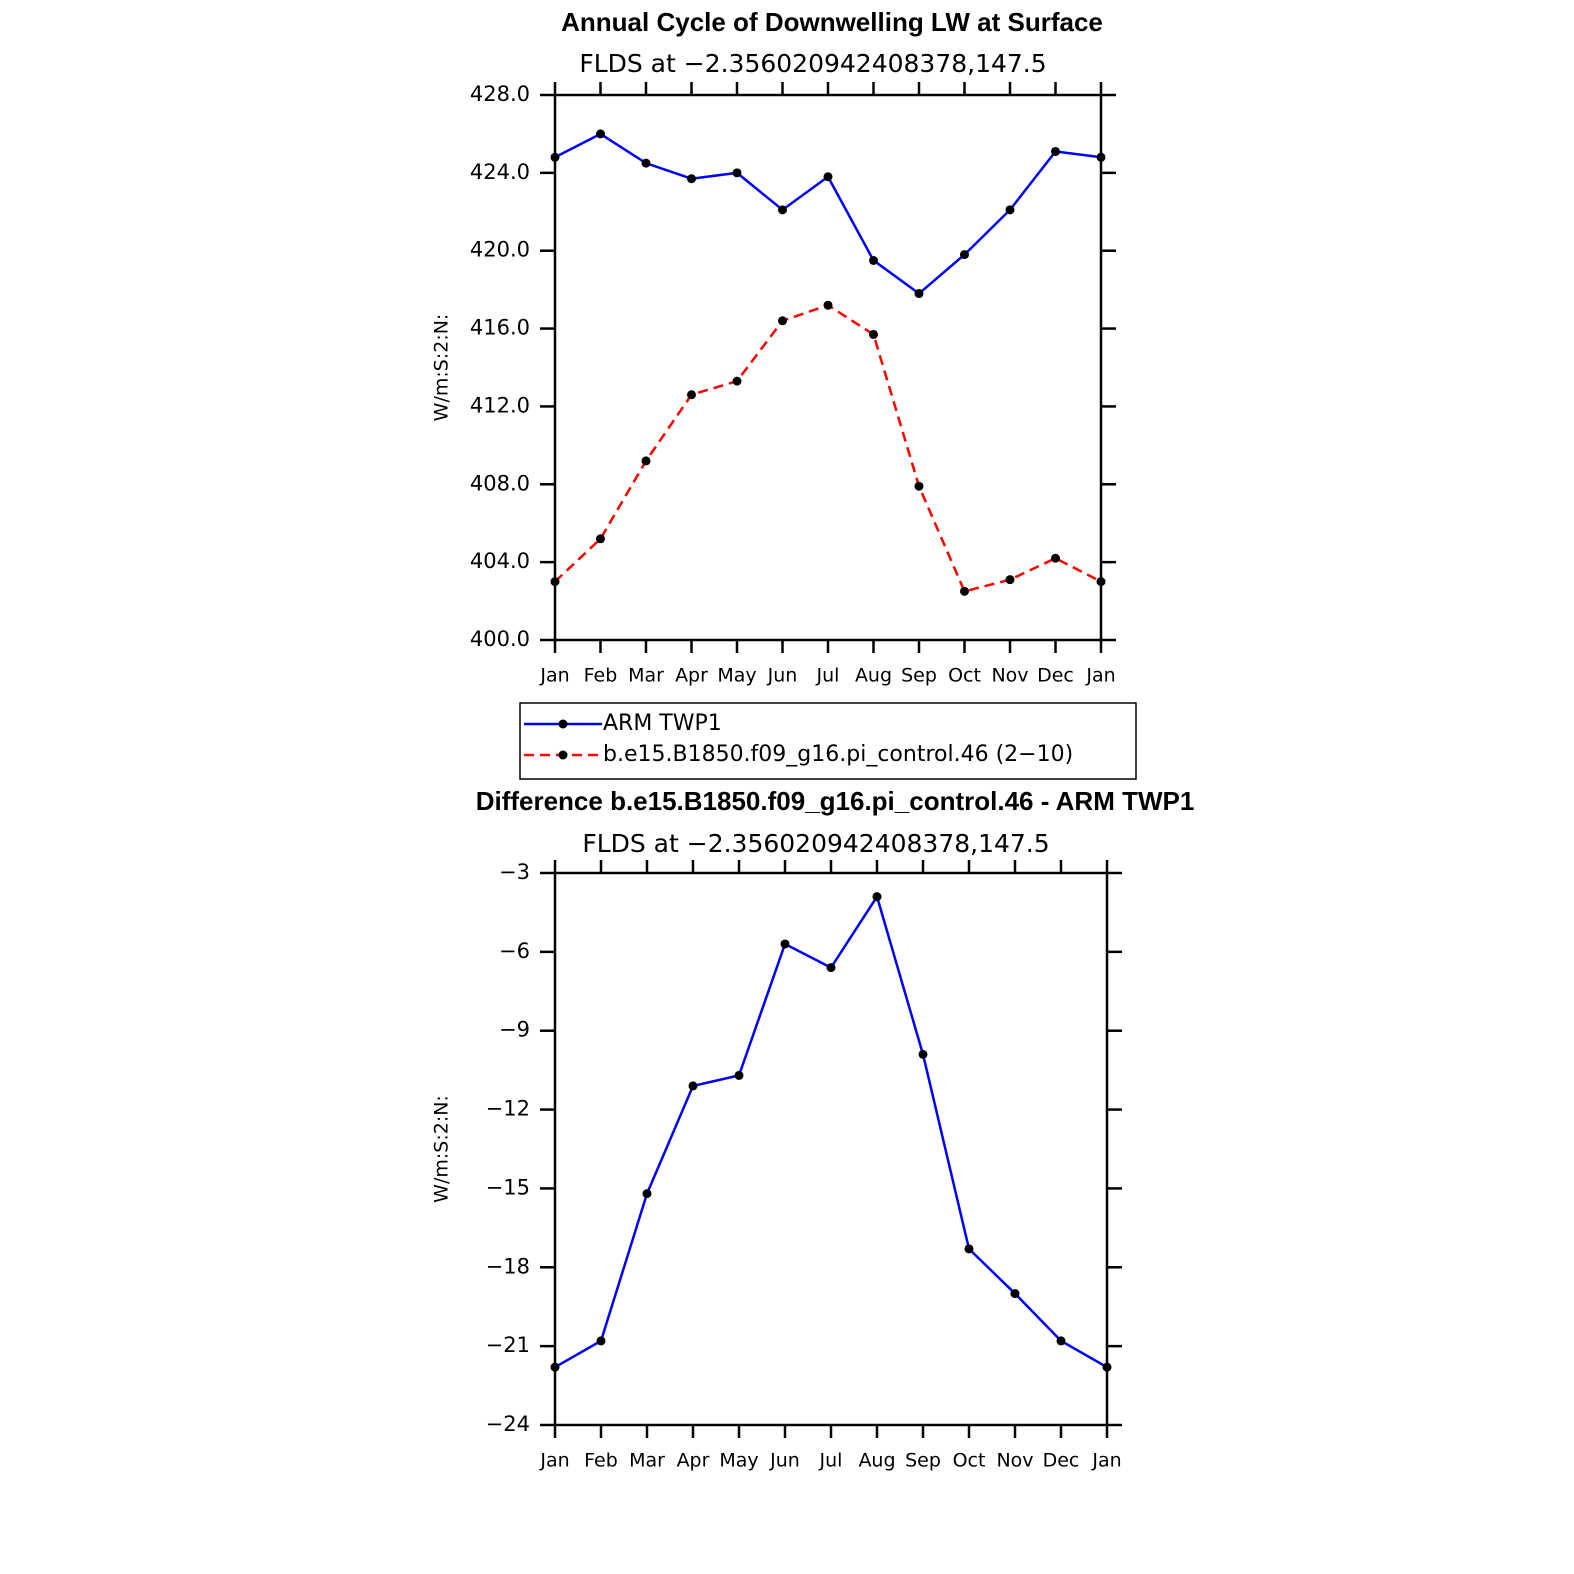 The width and height of the screenshot is (1574, 1574). I want to click on y-tick-label: −3, so click(514, 872).